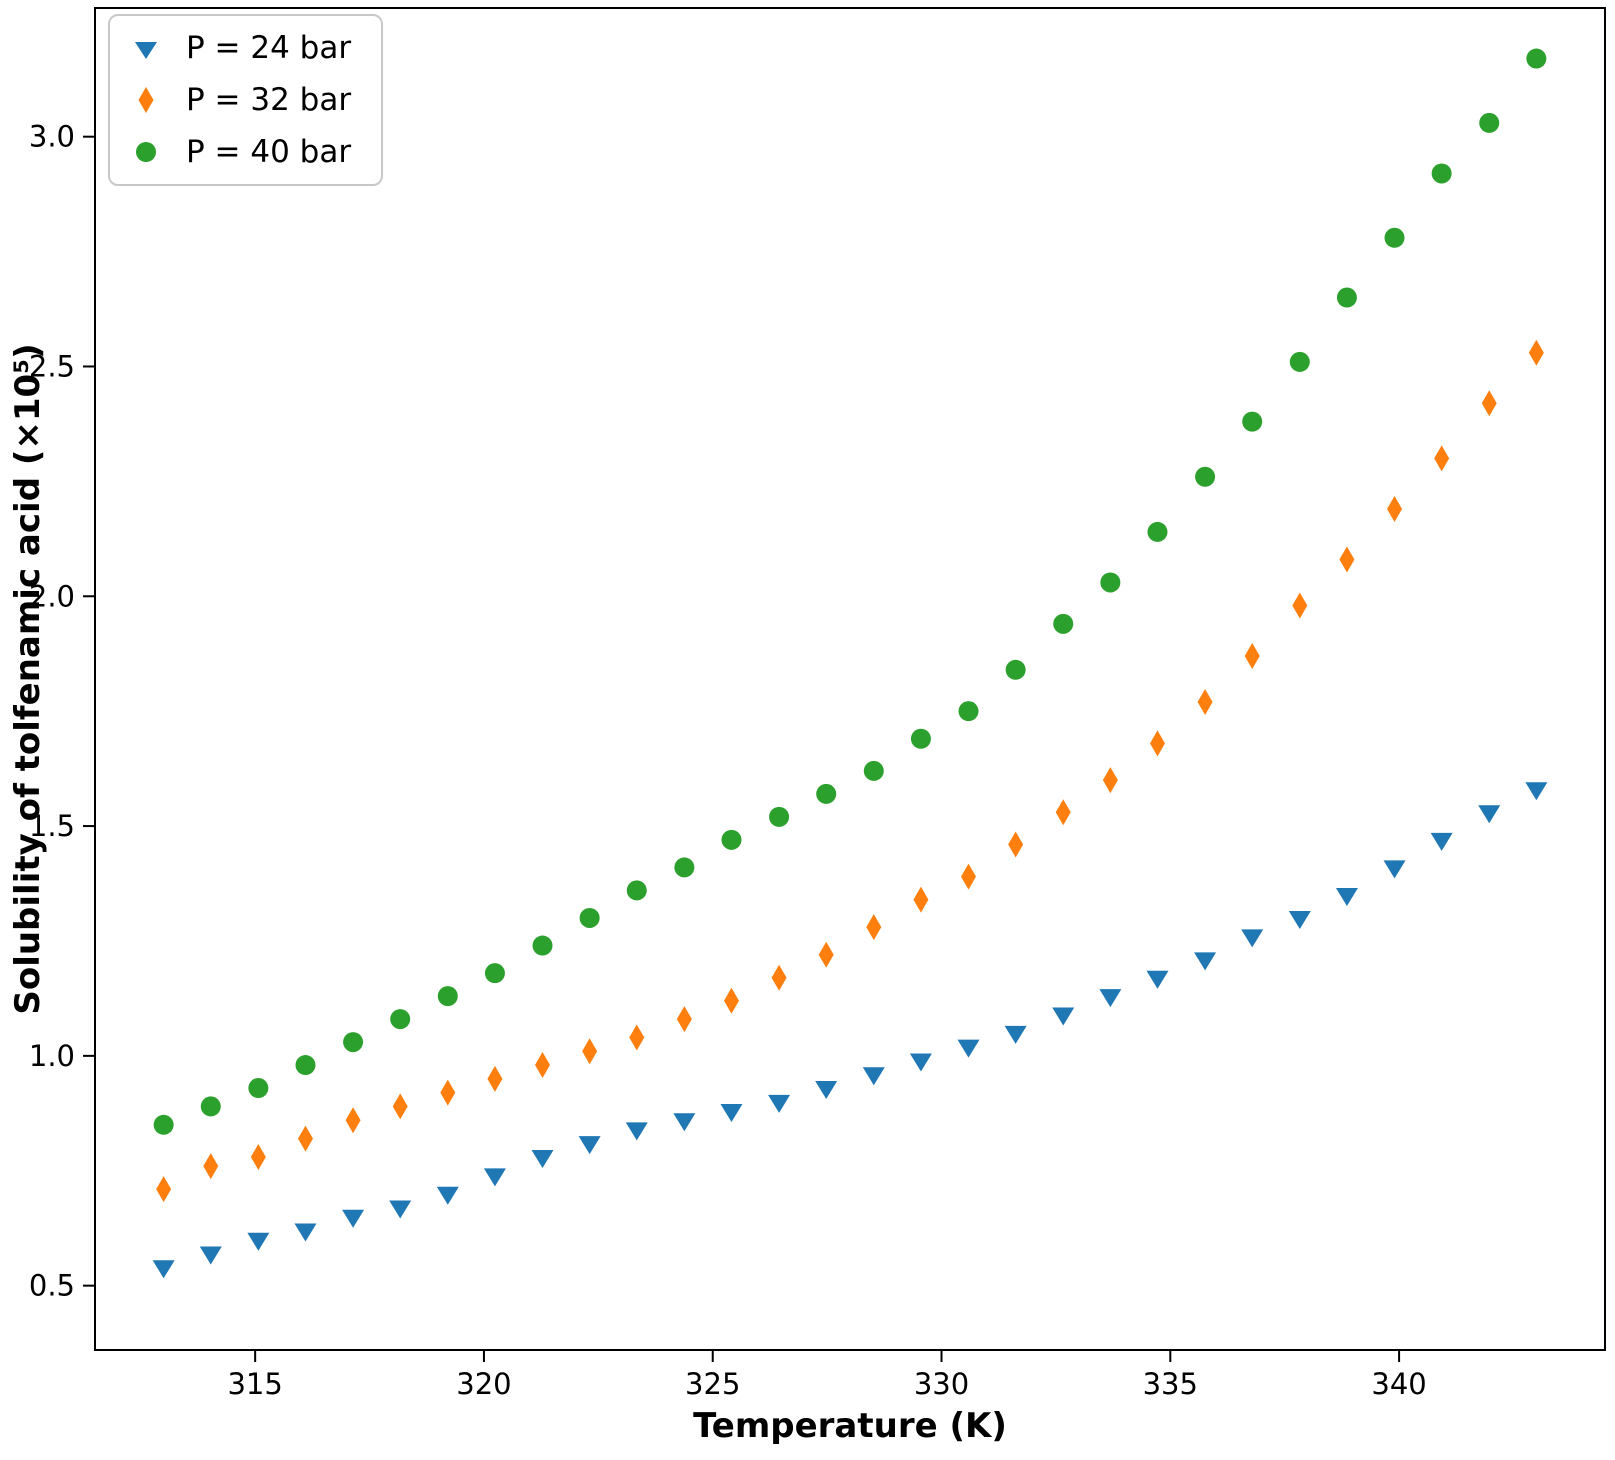 This screenshot has height=1460, width=1615. I want to click on x-tick-label: 320, so click(483, 1384).